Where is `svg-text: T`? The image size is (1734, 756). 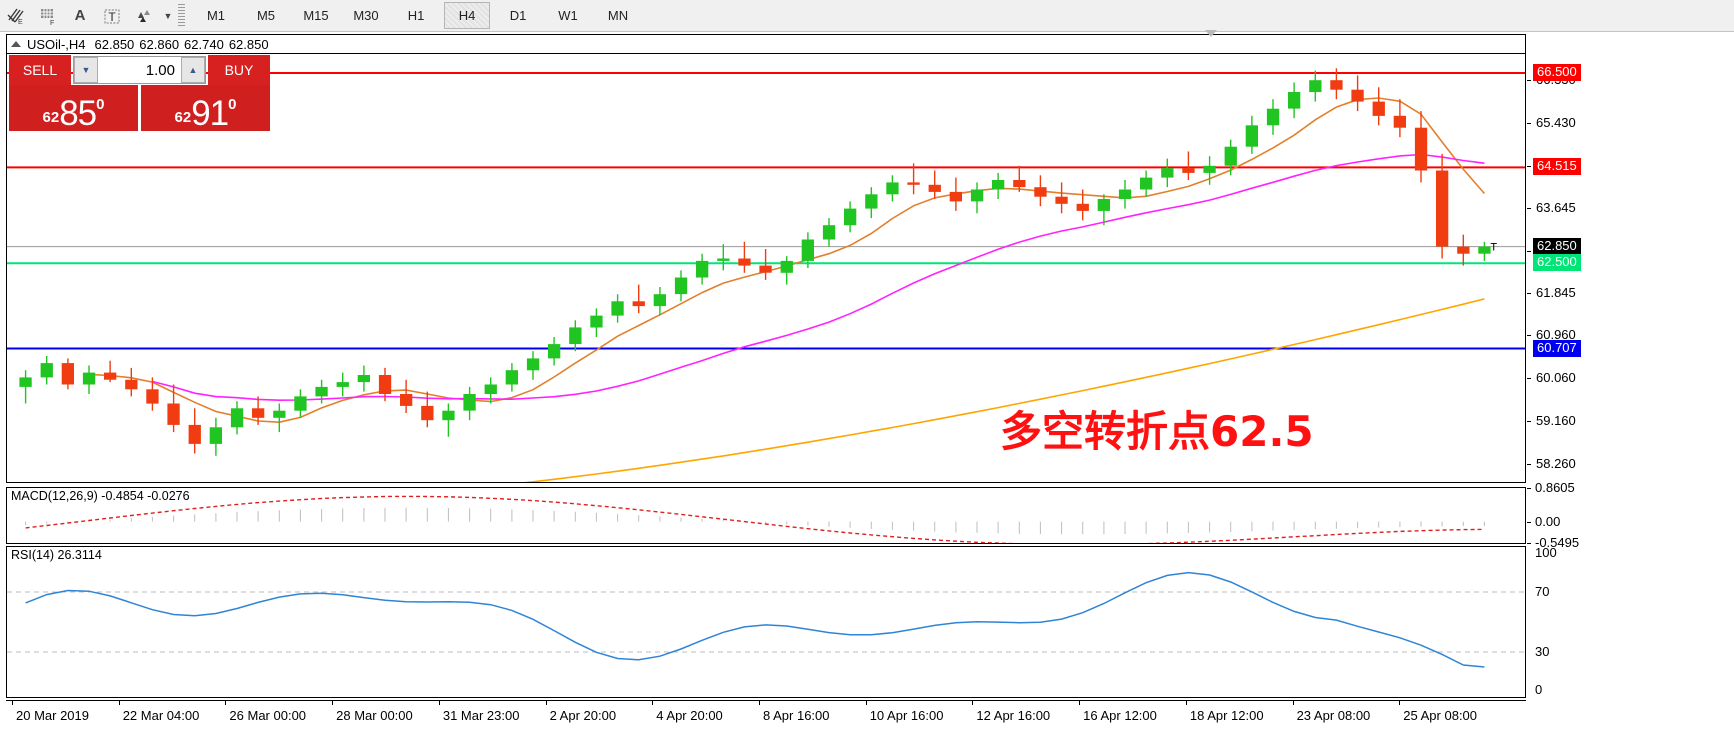
svg-text: T is located at coordinates (1493, 248).